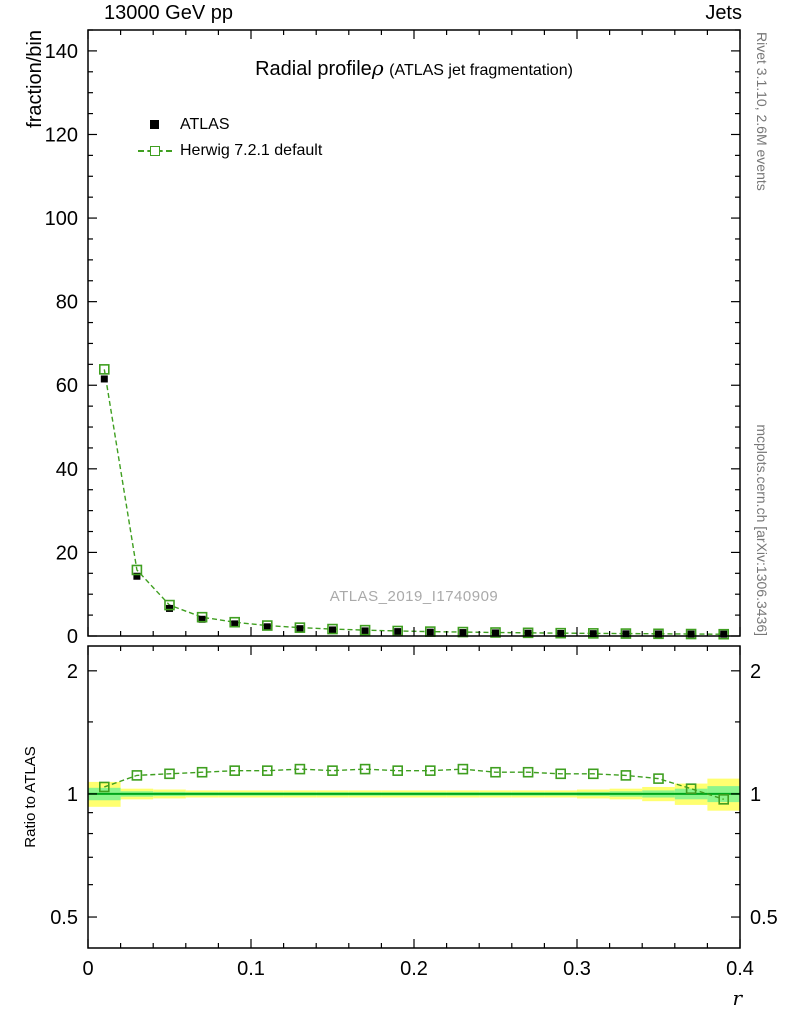  I want to click on svg-text: 120, so click(61, 135).